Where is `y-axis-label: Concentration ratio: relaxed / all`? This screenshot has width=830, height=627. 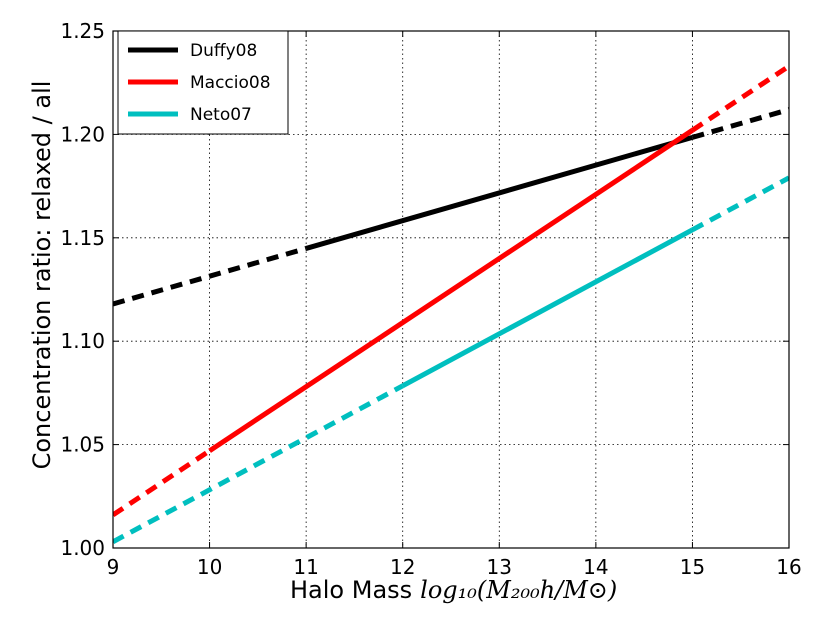 y-axis-label: Concentration ratio: relaxed / all is located at coordinates (42, 275).